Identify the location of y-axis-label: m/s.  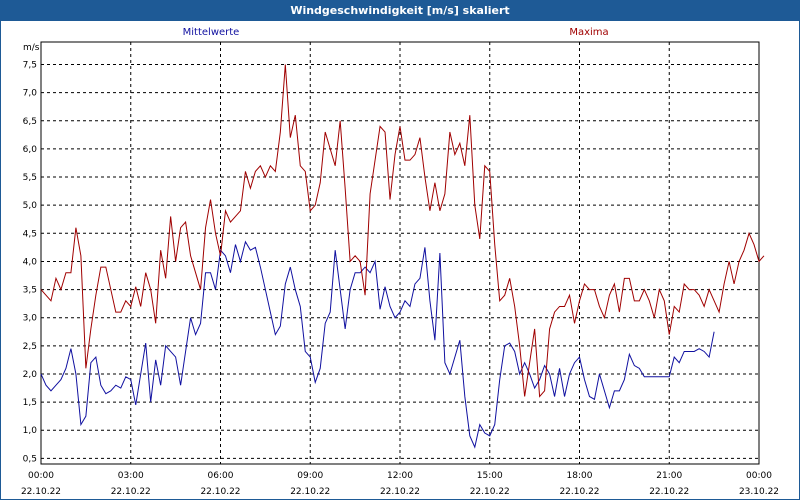
(31, 48).